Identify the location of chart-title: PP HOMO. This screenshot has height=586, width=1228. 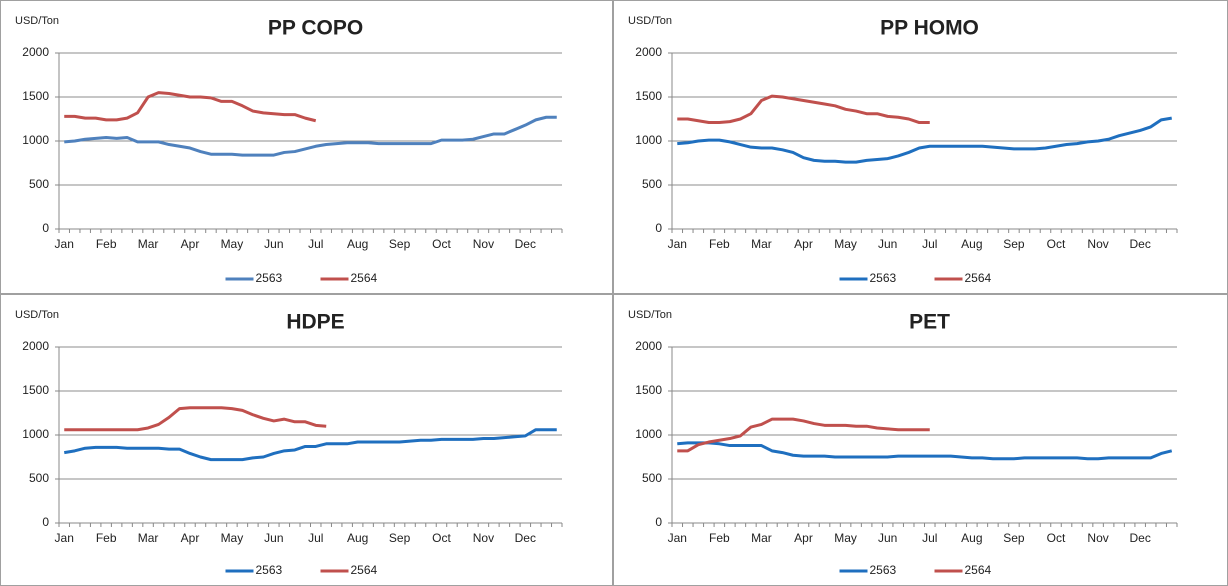
(929, 28).